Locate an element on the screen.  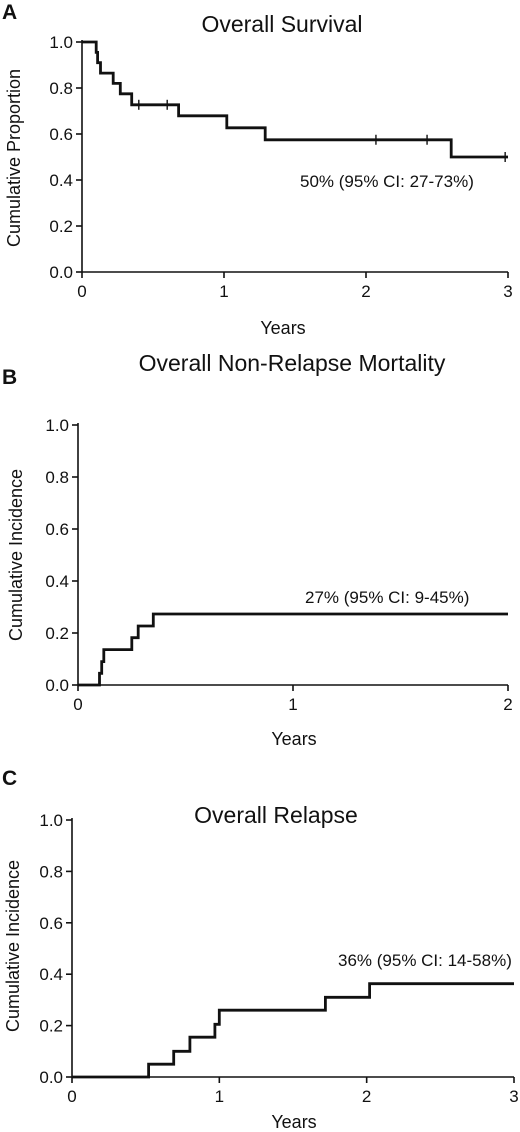
x-axis-label-a: Years is located at coordinates (282, 328).